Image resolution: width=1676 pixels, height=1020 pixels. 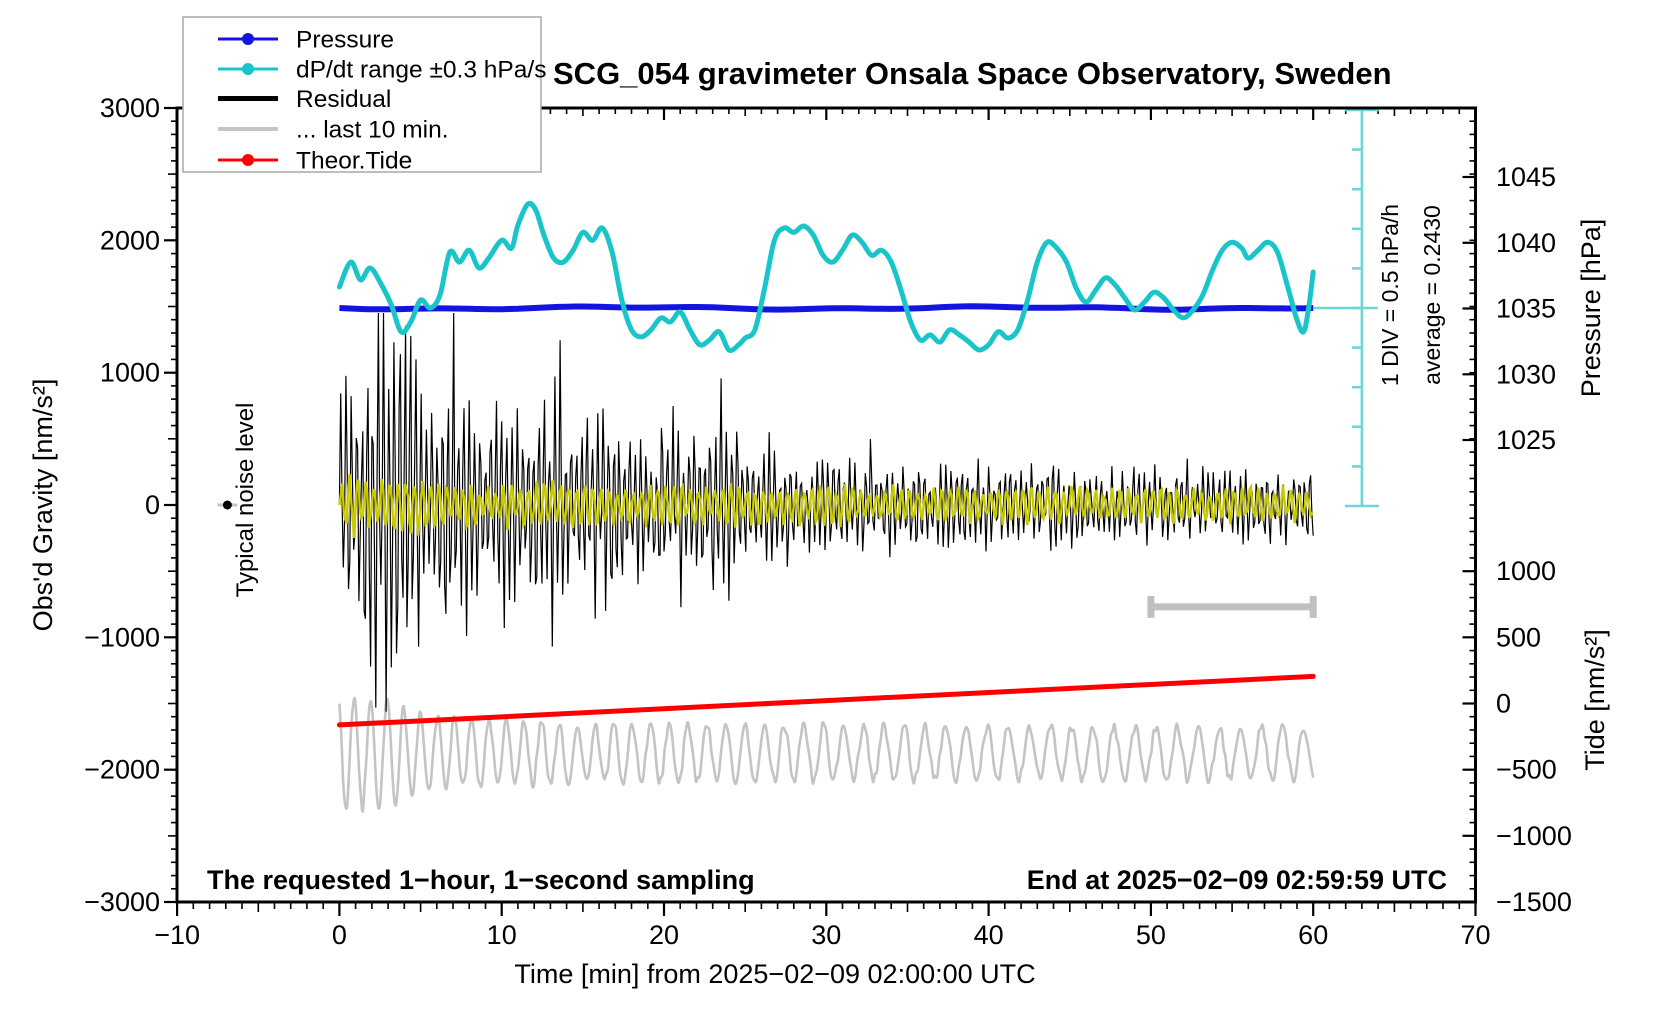 What do you see at coordinates (1526, 309) in the screenshot?
I see `pressure-tick-label: 1035` at bounding box center [1526, 309].